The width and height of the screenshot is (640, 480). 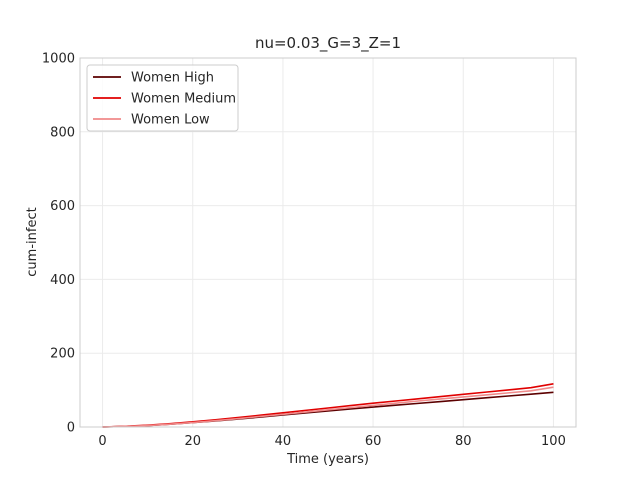 What do you see at coordinates (172, 78) in the screenshot?
I see `legend-entry: Women High` at bounding box center [172, 78].